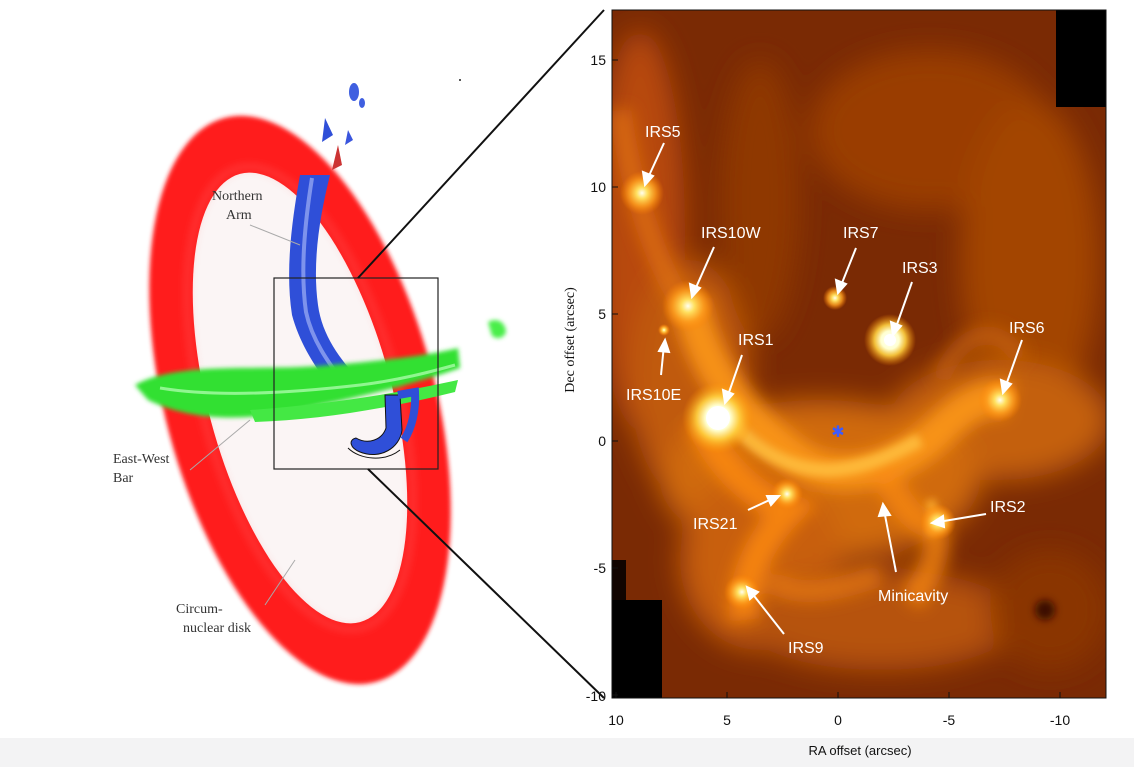 This screenshot has width=1134, height=767. I want to click on east-west-bar-label: East-West Bar, so click(143, 469).